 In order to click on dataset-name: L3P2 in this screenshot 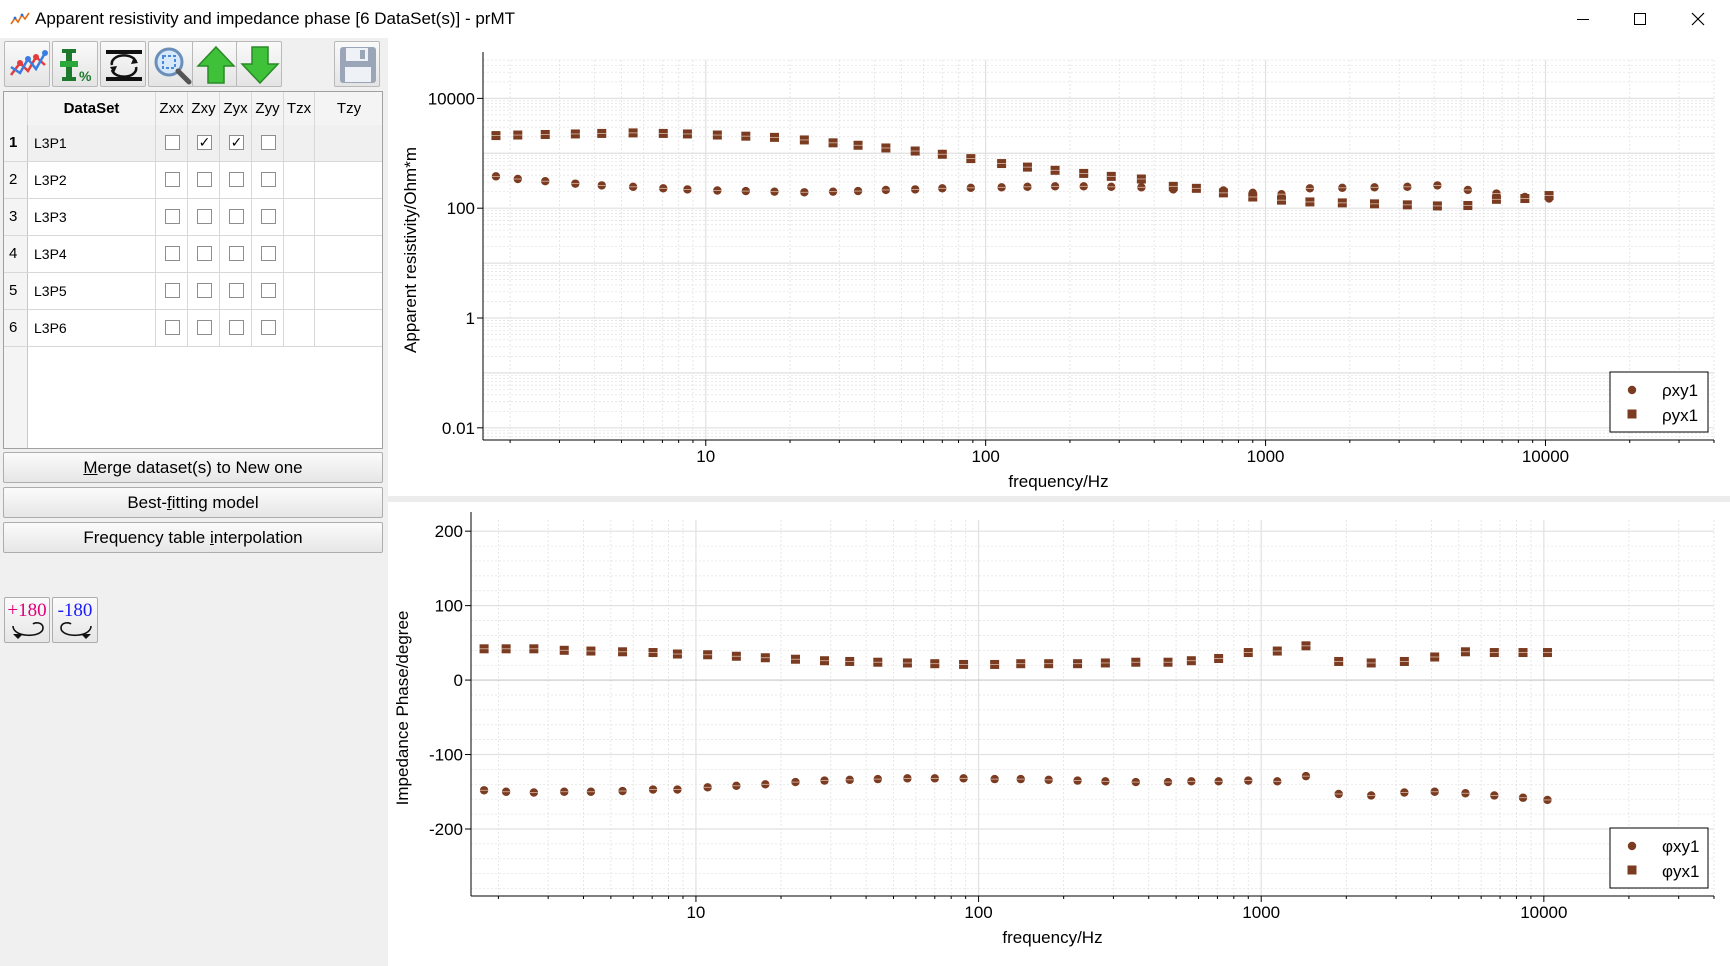, I will do `click(50, 180)`.